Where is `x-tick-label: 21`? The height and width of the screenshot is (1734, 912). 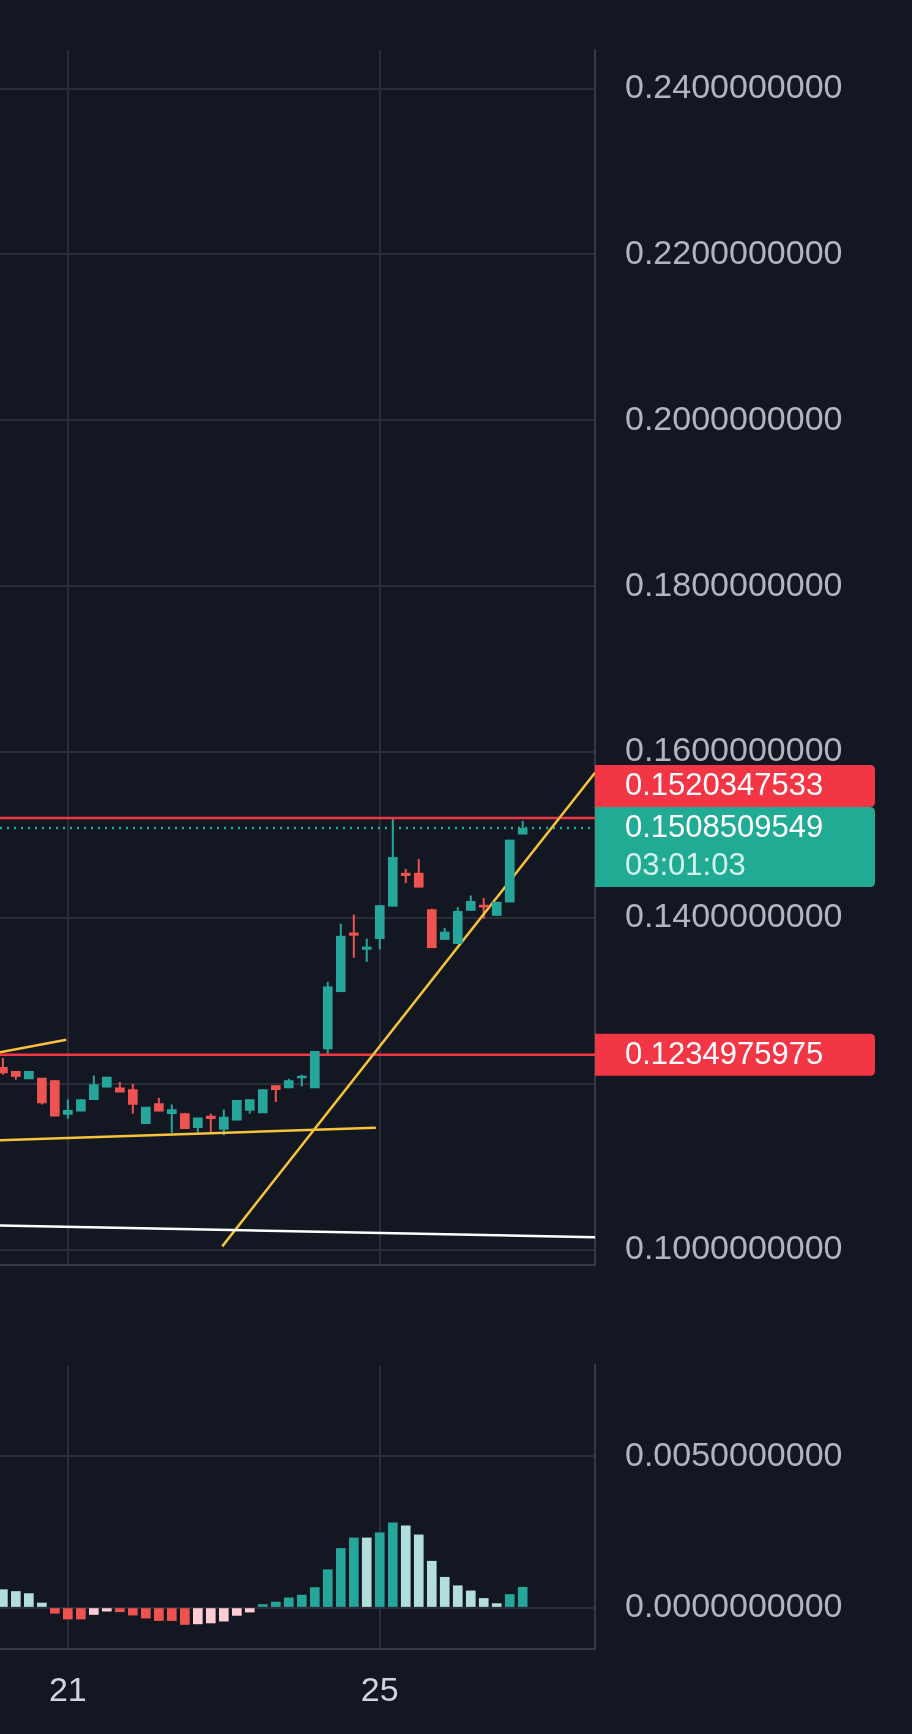
x-tick-label: 21 is located at coordinates (67, 1688).